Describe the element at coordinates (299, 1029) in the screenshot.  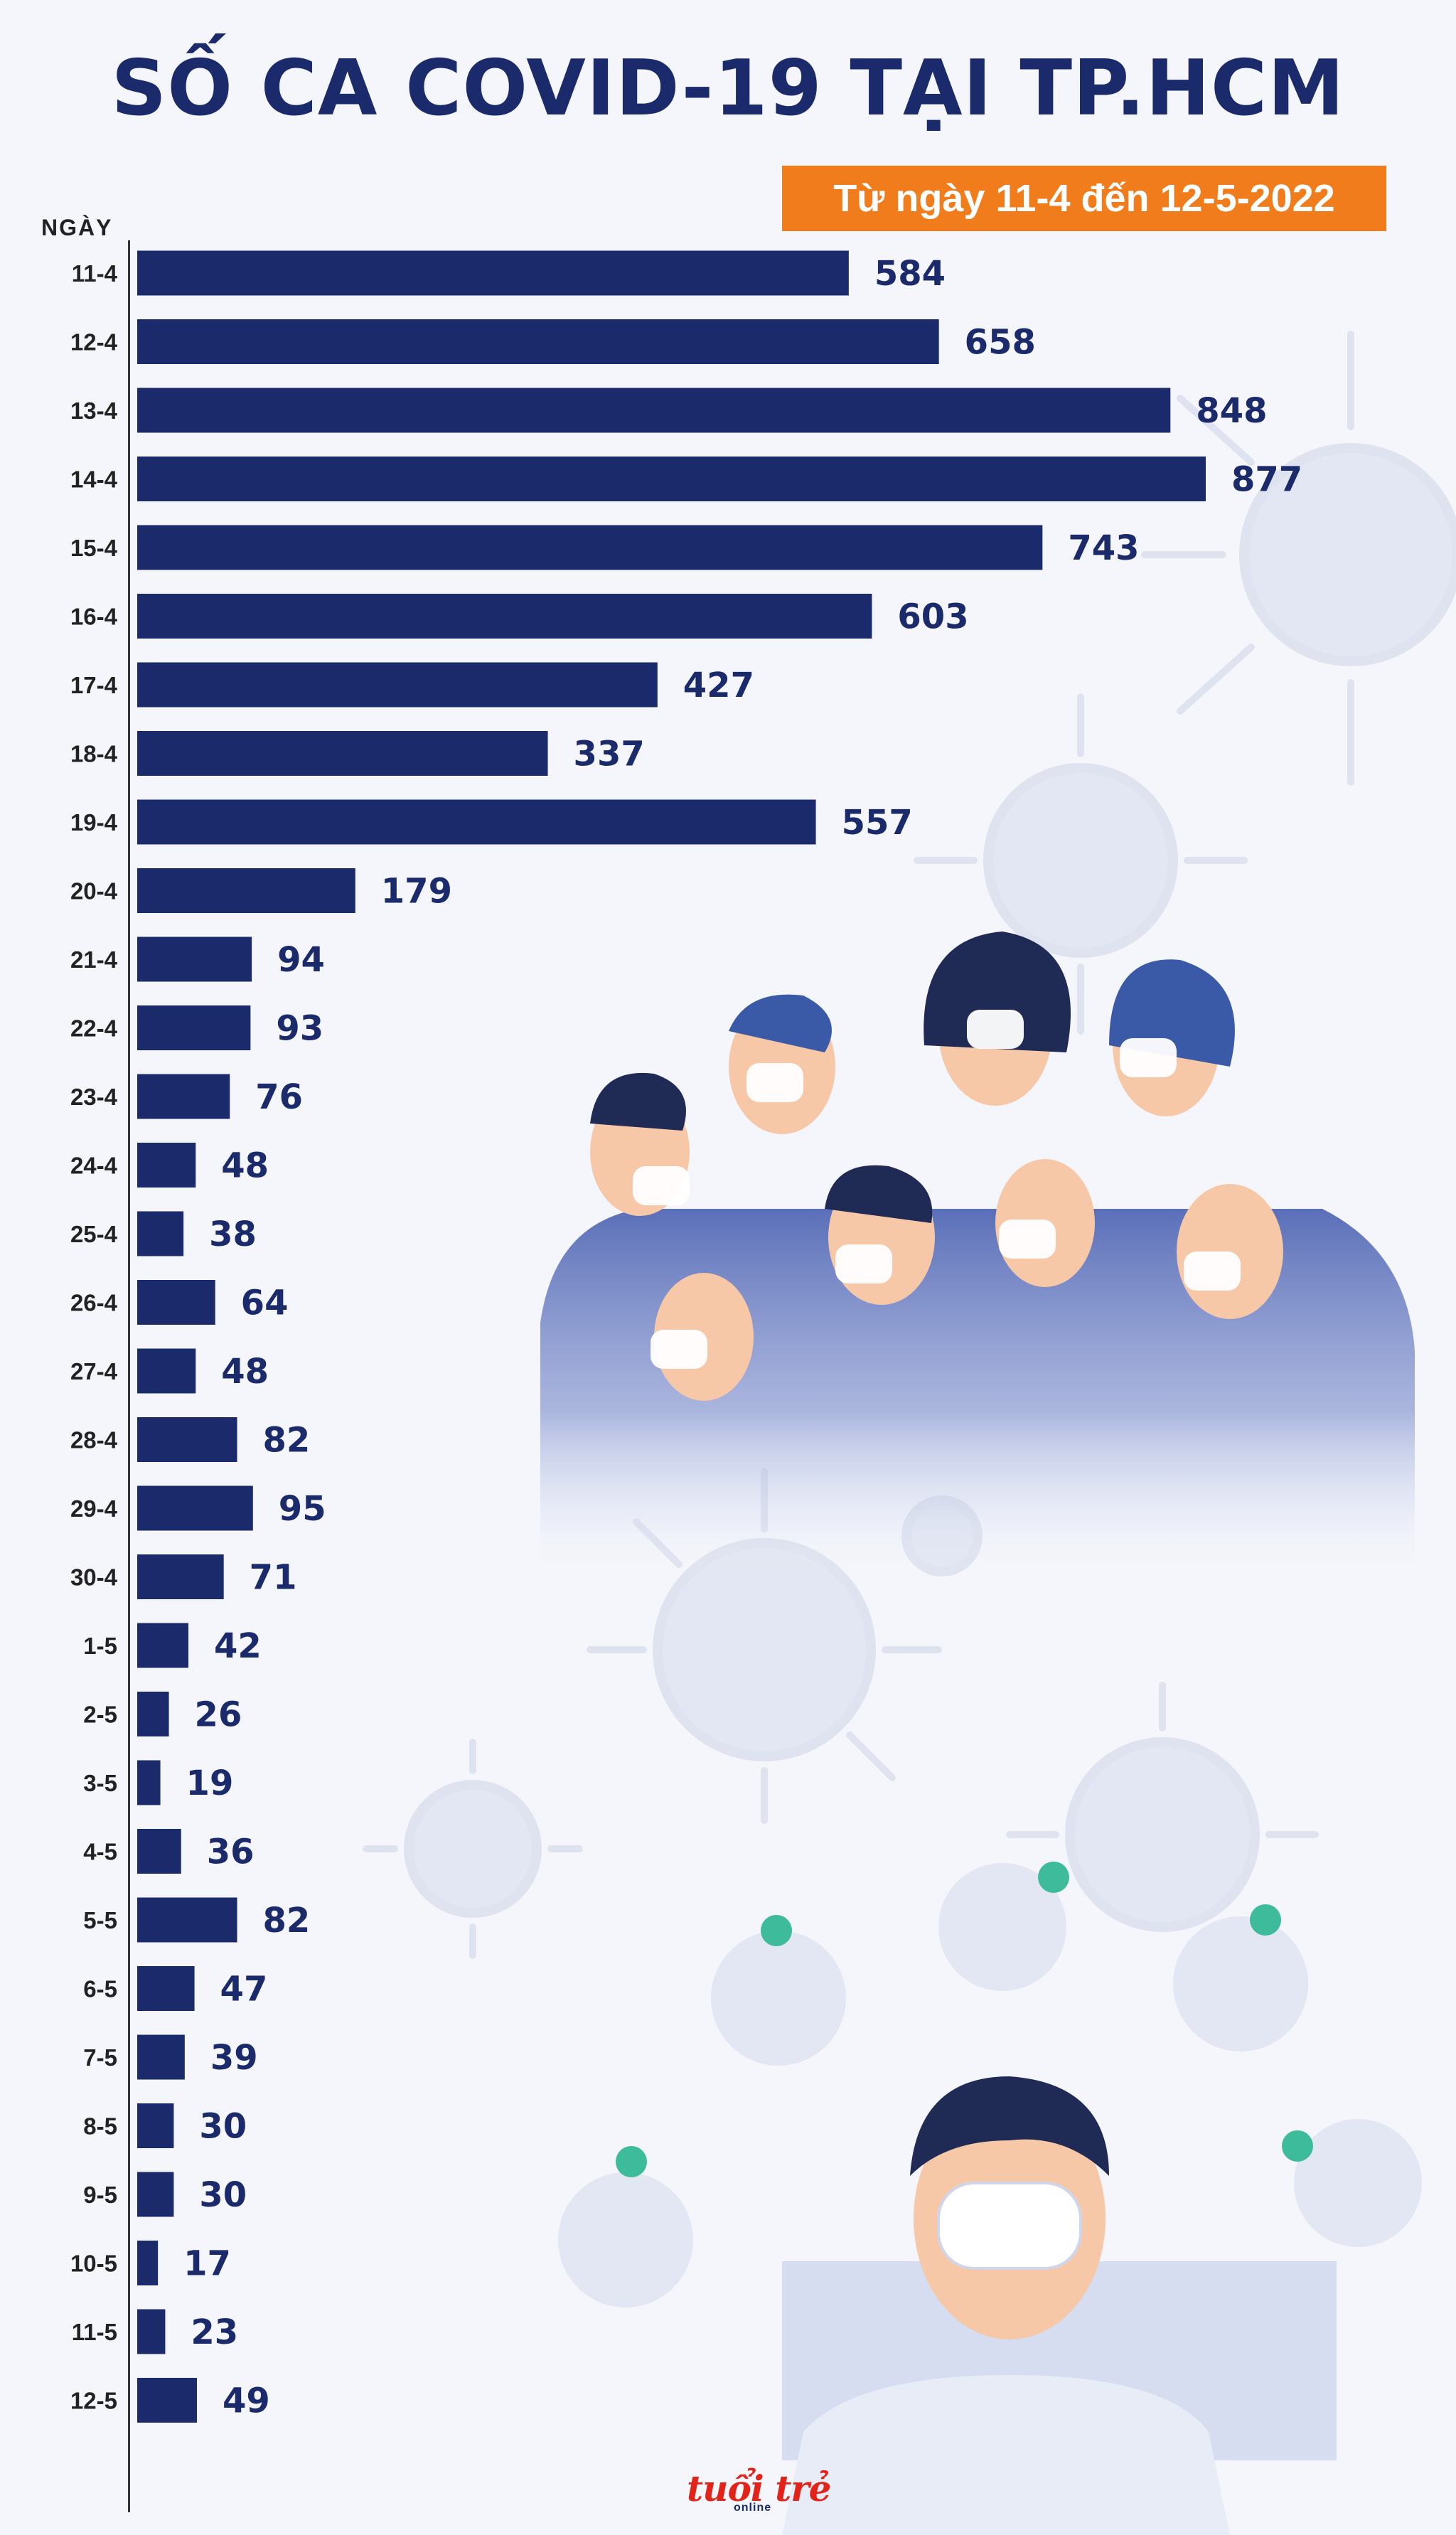
I see `value-label: 93` at that location.